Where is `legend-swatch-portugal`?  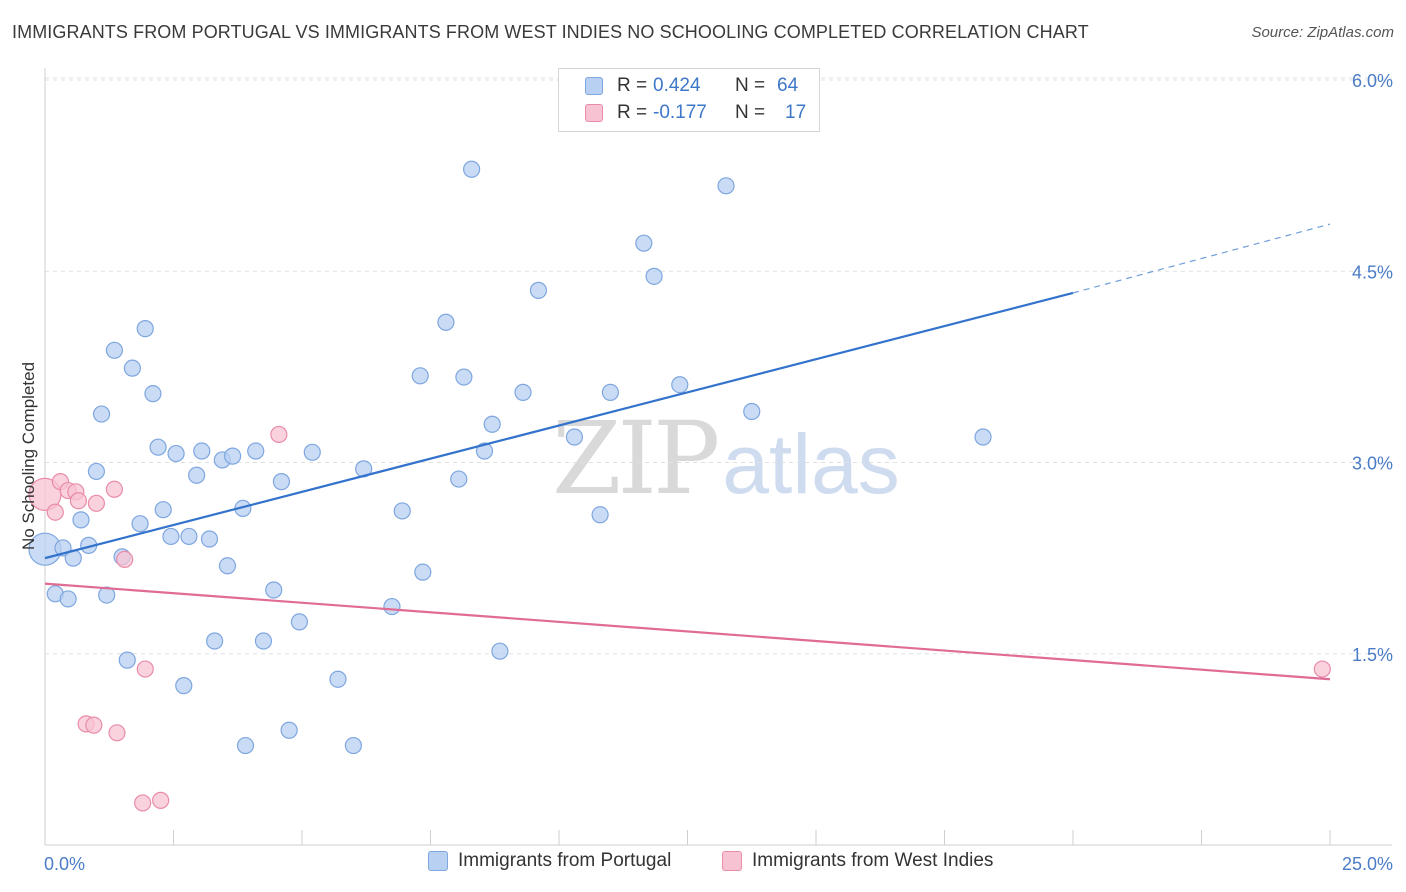
legend-swatch-portugal is located at coordinates (594, 86).